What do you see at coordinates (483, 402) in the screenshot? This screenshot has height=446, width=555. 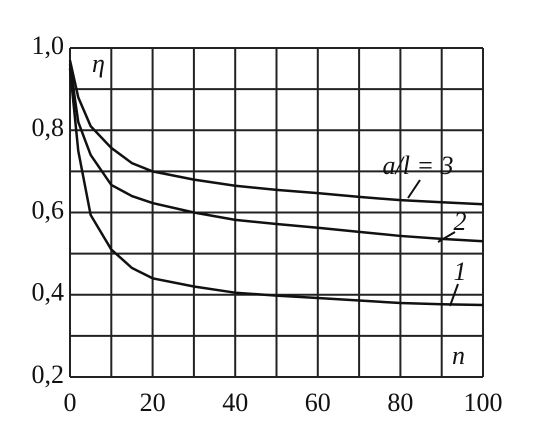 I see `x-tick-label: 100` at bounding box center [483, 402].